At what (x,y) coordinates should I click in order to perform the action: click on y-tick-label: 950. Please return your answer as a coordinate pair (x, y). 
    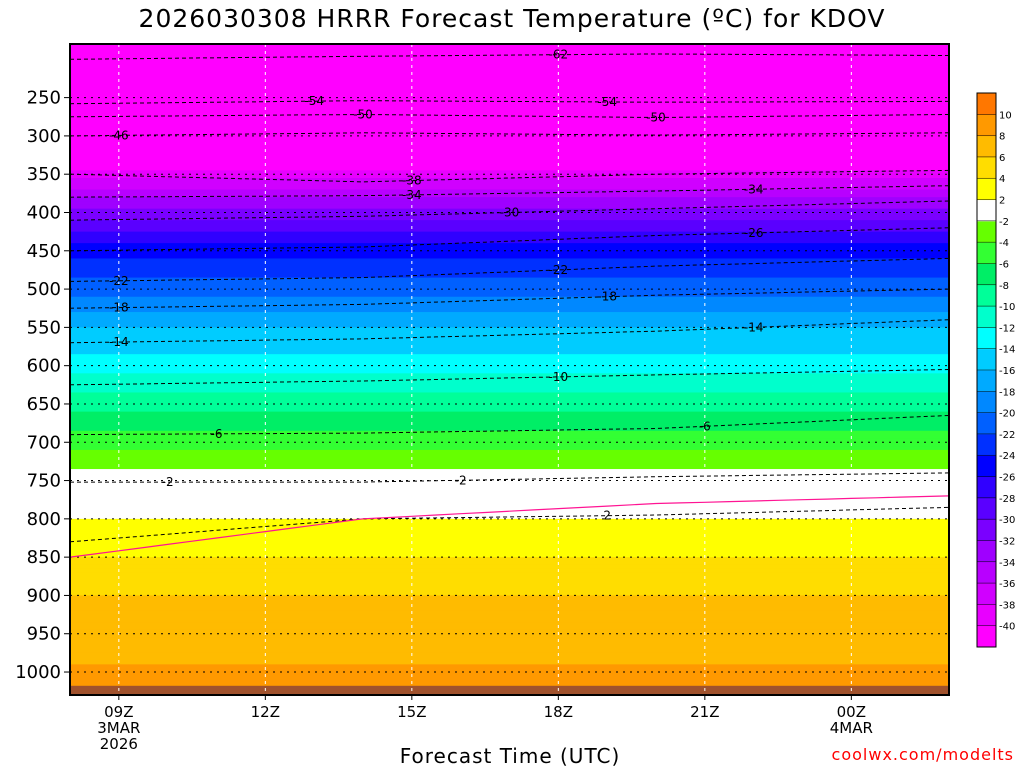
    Looking at the image, I should click on (44, 634).